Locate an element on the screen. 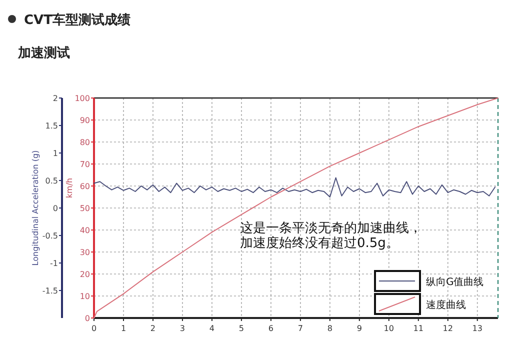 This screenshot has height=348, width=517. y2-tick-label: 50 is located at coordinates (85, 208).